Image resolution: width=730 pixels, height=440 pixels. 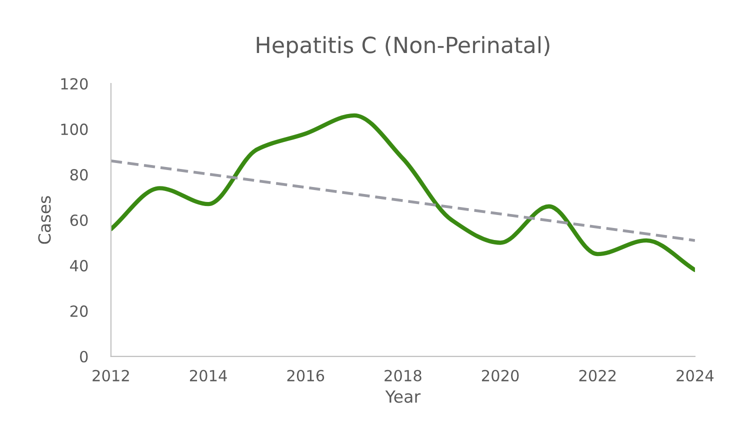 I want to click on x-tick-label: 2018, so click(x=403, y=376).